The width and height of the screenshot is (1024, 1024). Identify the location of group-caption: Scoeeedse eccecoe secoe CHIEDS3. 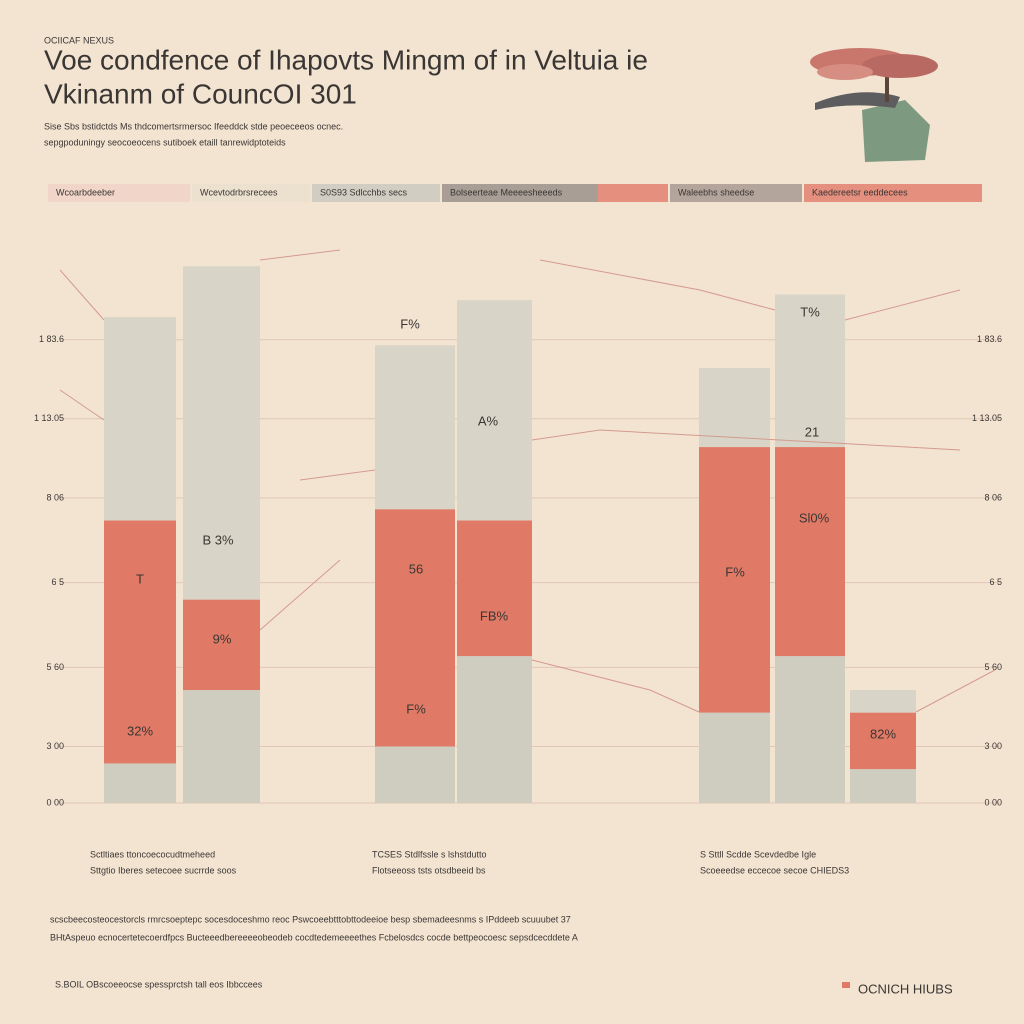
(774, 870).